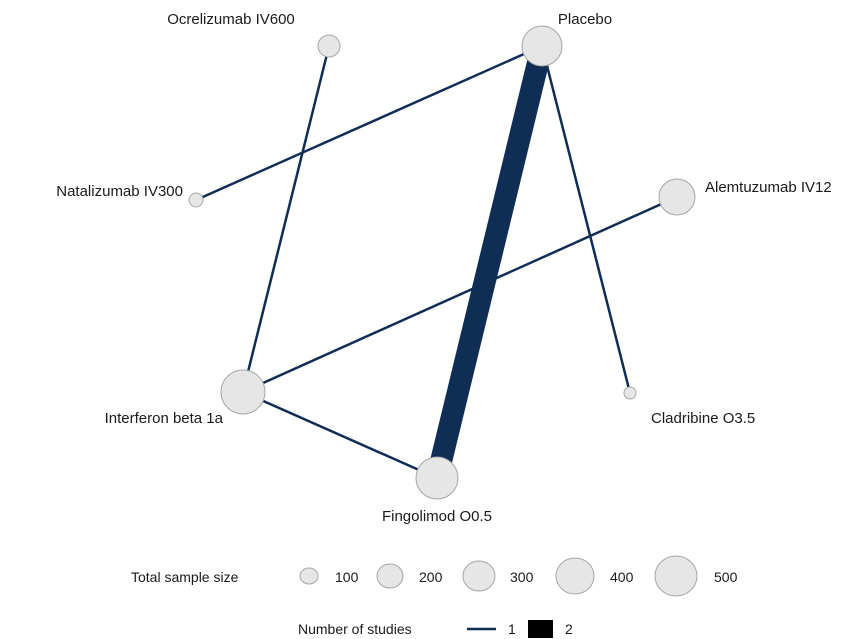 This screenshot has height=639, width=868. Describe the element at coordinates (622, 577) in the screenshot. I see `legend-size-400: 400` at that location.